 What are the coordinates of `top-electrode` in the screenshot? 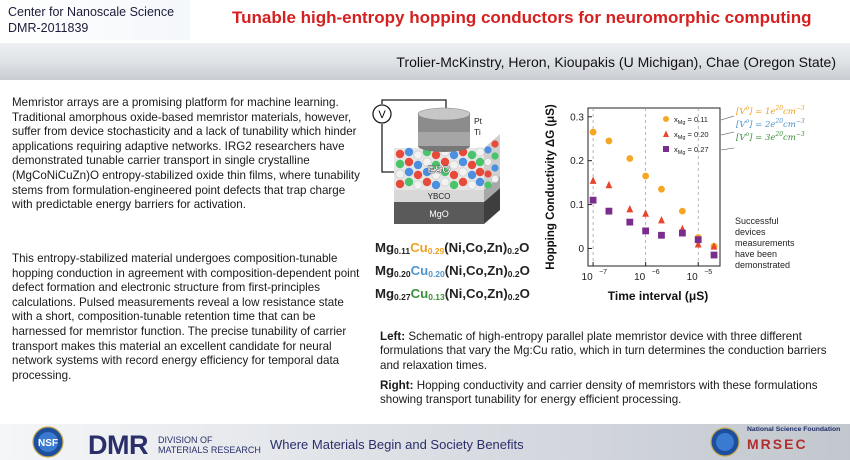 It's located at (444, 129).